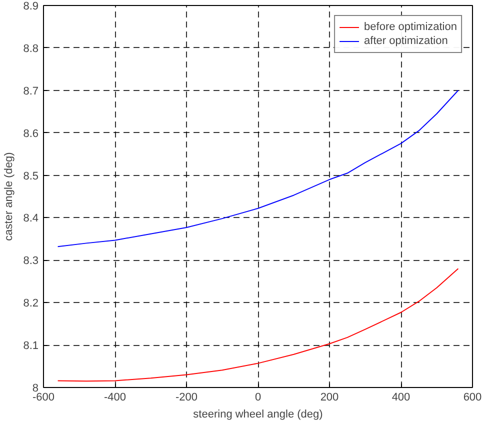 This screenshot has height=423, width=484. What do you see at coordinates (43, 398) in the screenshot?
I see `x-tick-label: -600` at bounding box center [43, 398].